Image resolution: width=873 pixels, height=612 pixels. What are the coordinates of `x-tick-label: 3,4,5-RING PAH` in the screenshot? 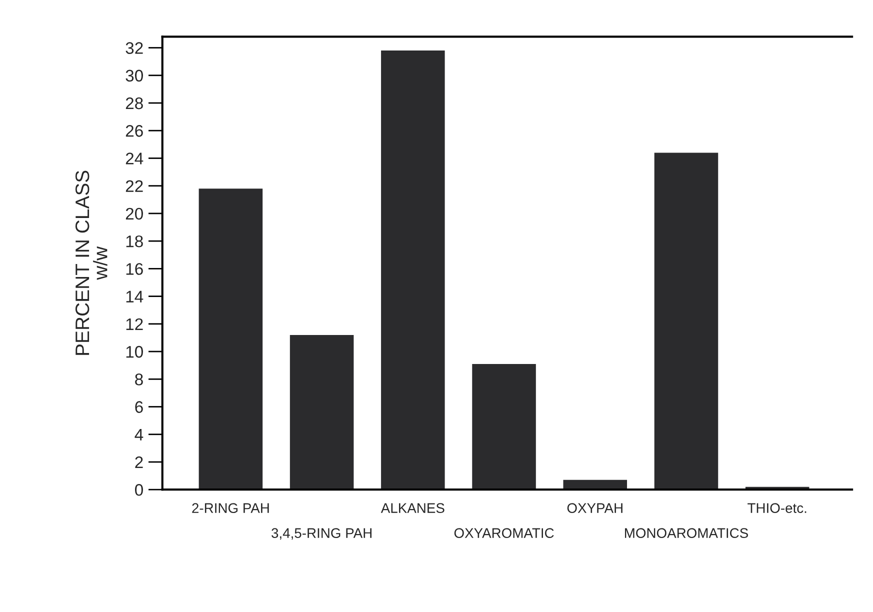 It's located at (322, 534).